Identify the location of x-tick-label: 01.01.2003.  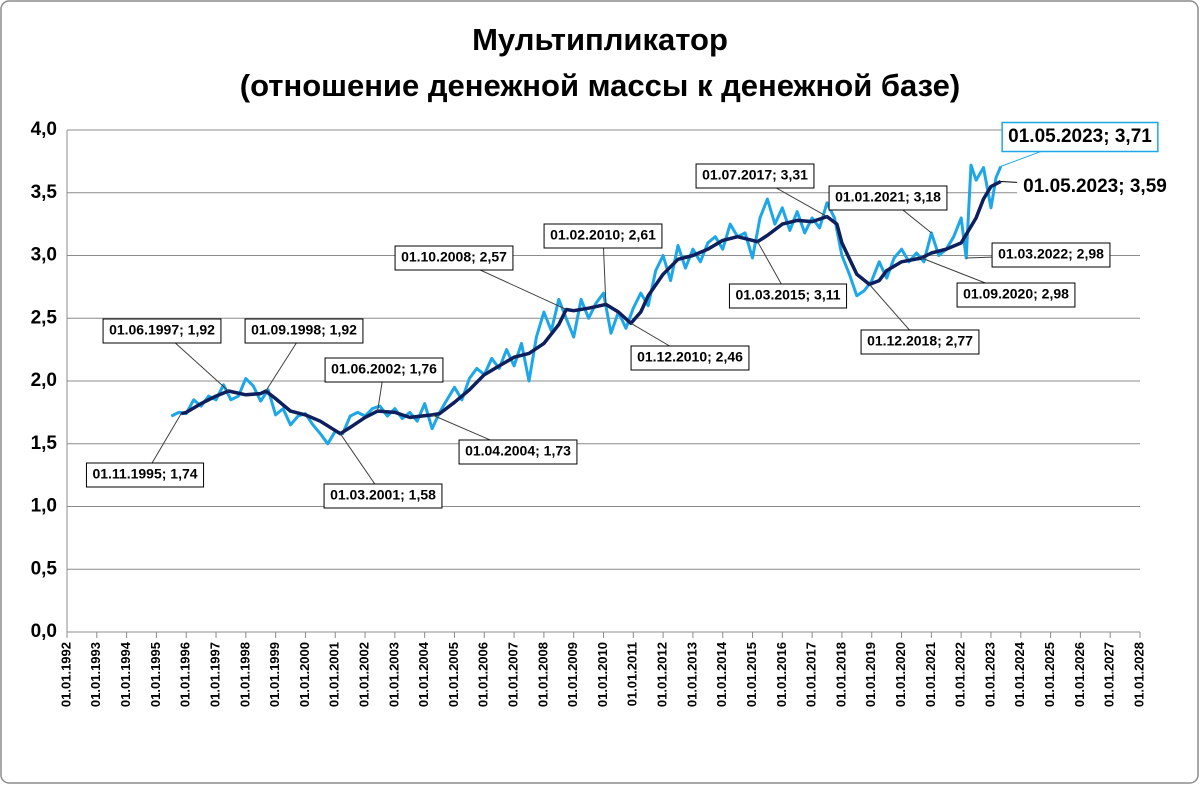
(393, 674).